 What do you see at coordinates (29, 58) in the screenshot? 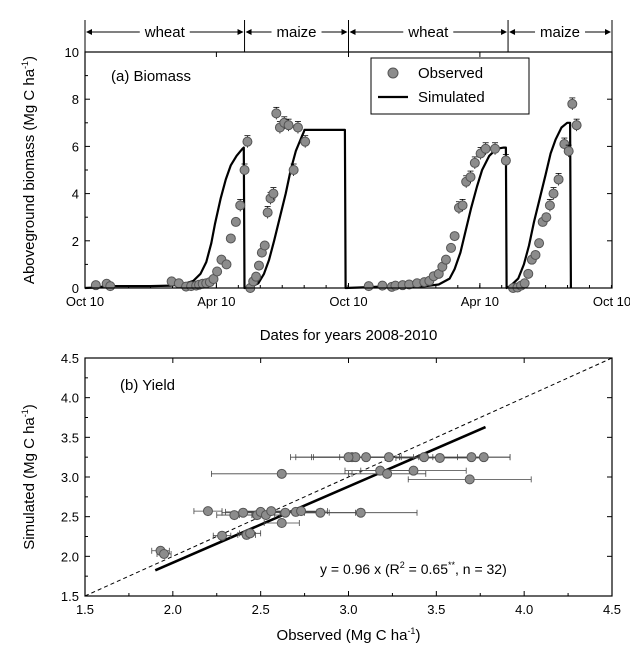
I see `y-axis-label-tail: )` at bounding box center [29, 58].